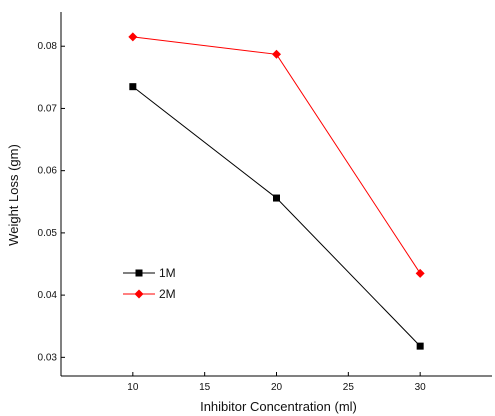 Image resolution: width=495 pixels, height=416 pixels. Describe the element at coordinates (349, 387) in the screenshot. I see `x-tick-label: 25` at that location.